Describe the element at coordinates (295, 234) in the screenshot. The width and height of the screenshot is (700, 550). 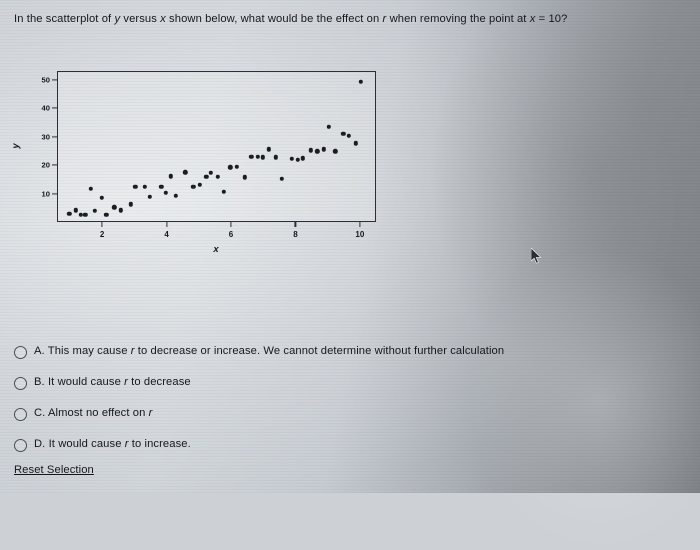
I see `x-tick-label: 8` at that location.